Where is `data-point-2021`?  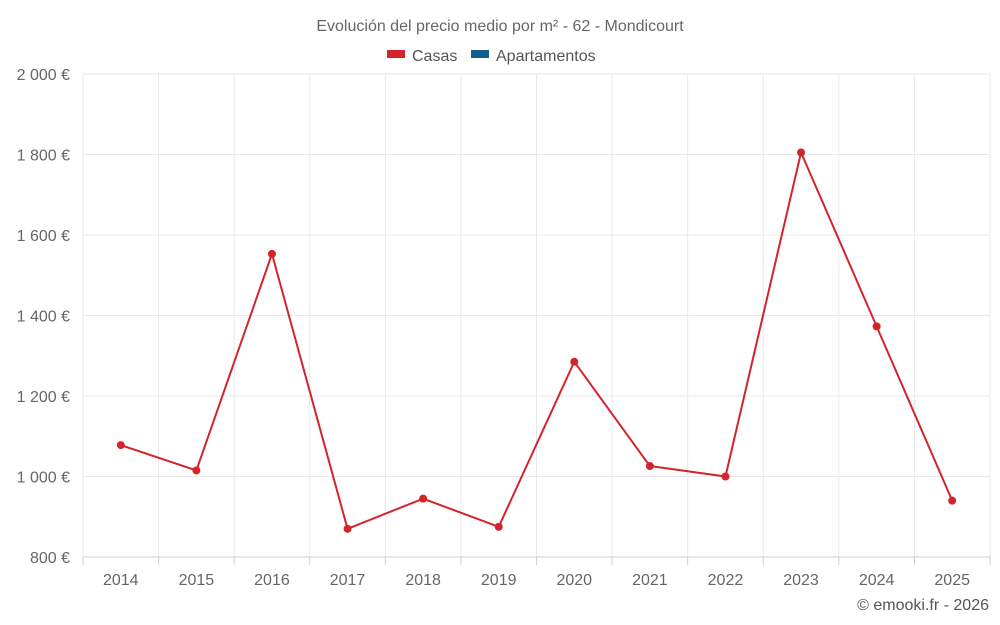 data-point-2021 is located at coordinates (649, 466).